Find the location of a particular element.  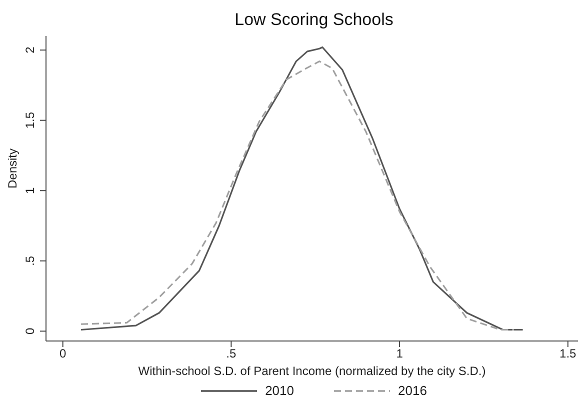

x-tick-label: .5 is located at coordinates (231, 353).